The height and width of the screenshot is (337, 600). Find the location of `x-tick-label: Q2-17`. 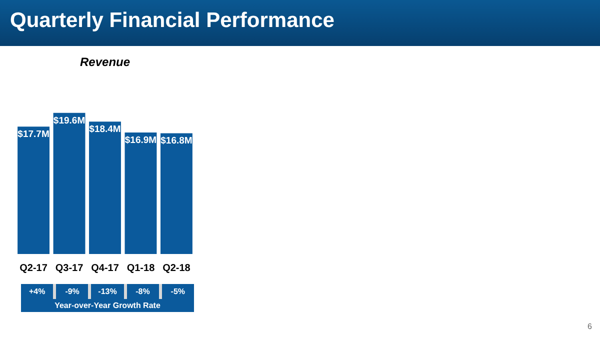

x-tick-label: Q2-17 is located at coordinates (34, 268).